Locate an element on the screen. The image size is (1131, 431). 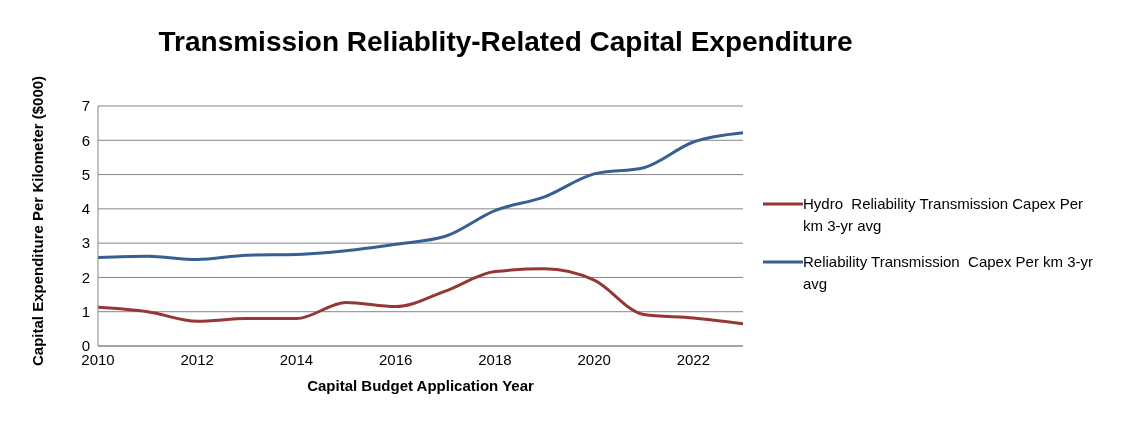
legend-label: Hydro Reliability Transmission Capex Per km 3-yr avg is located at coordinates (944, 215).